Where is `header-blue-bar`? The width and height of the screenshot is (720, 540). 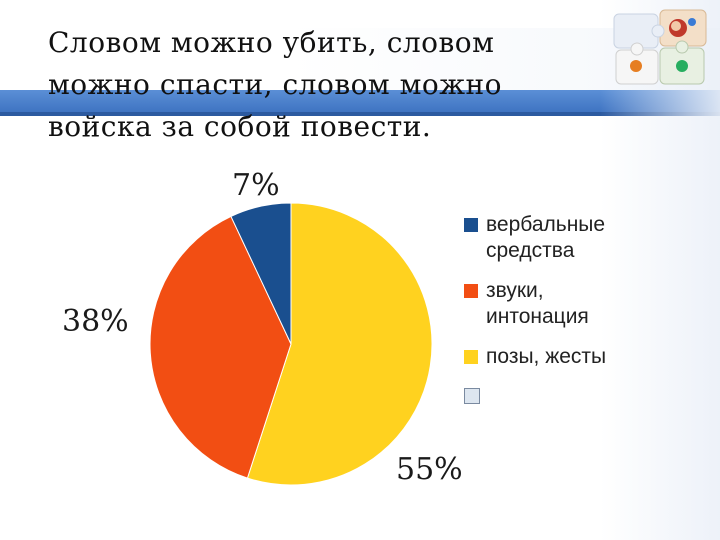 header-blue-bar is located at coordinates (360, 101).